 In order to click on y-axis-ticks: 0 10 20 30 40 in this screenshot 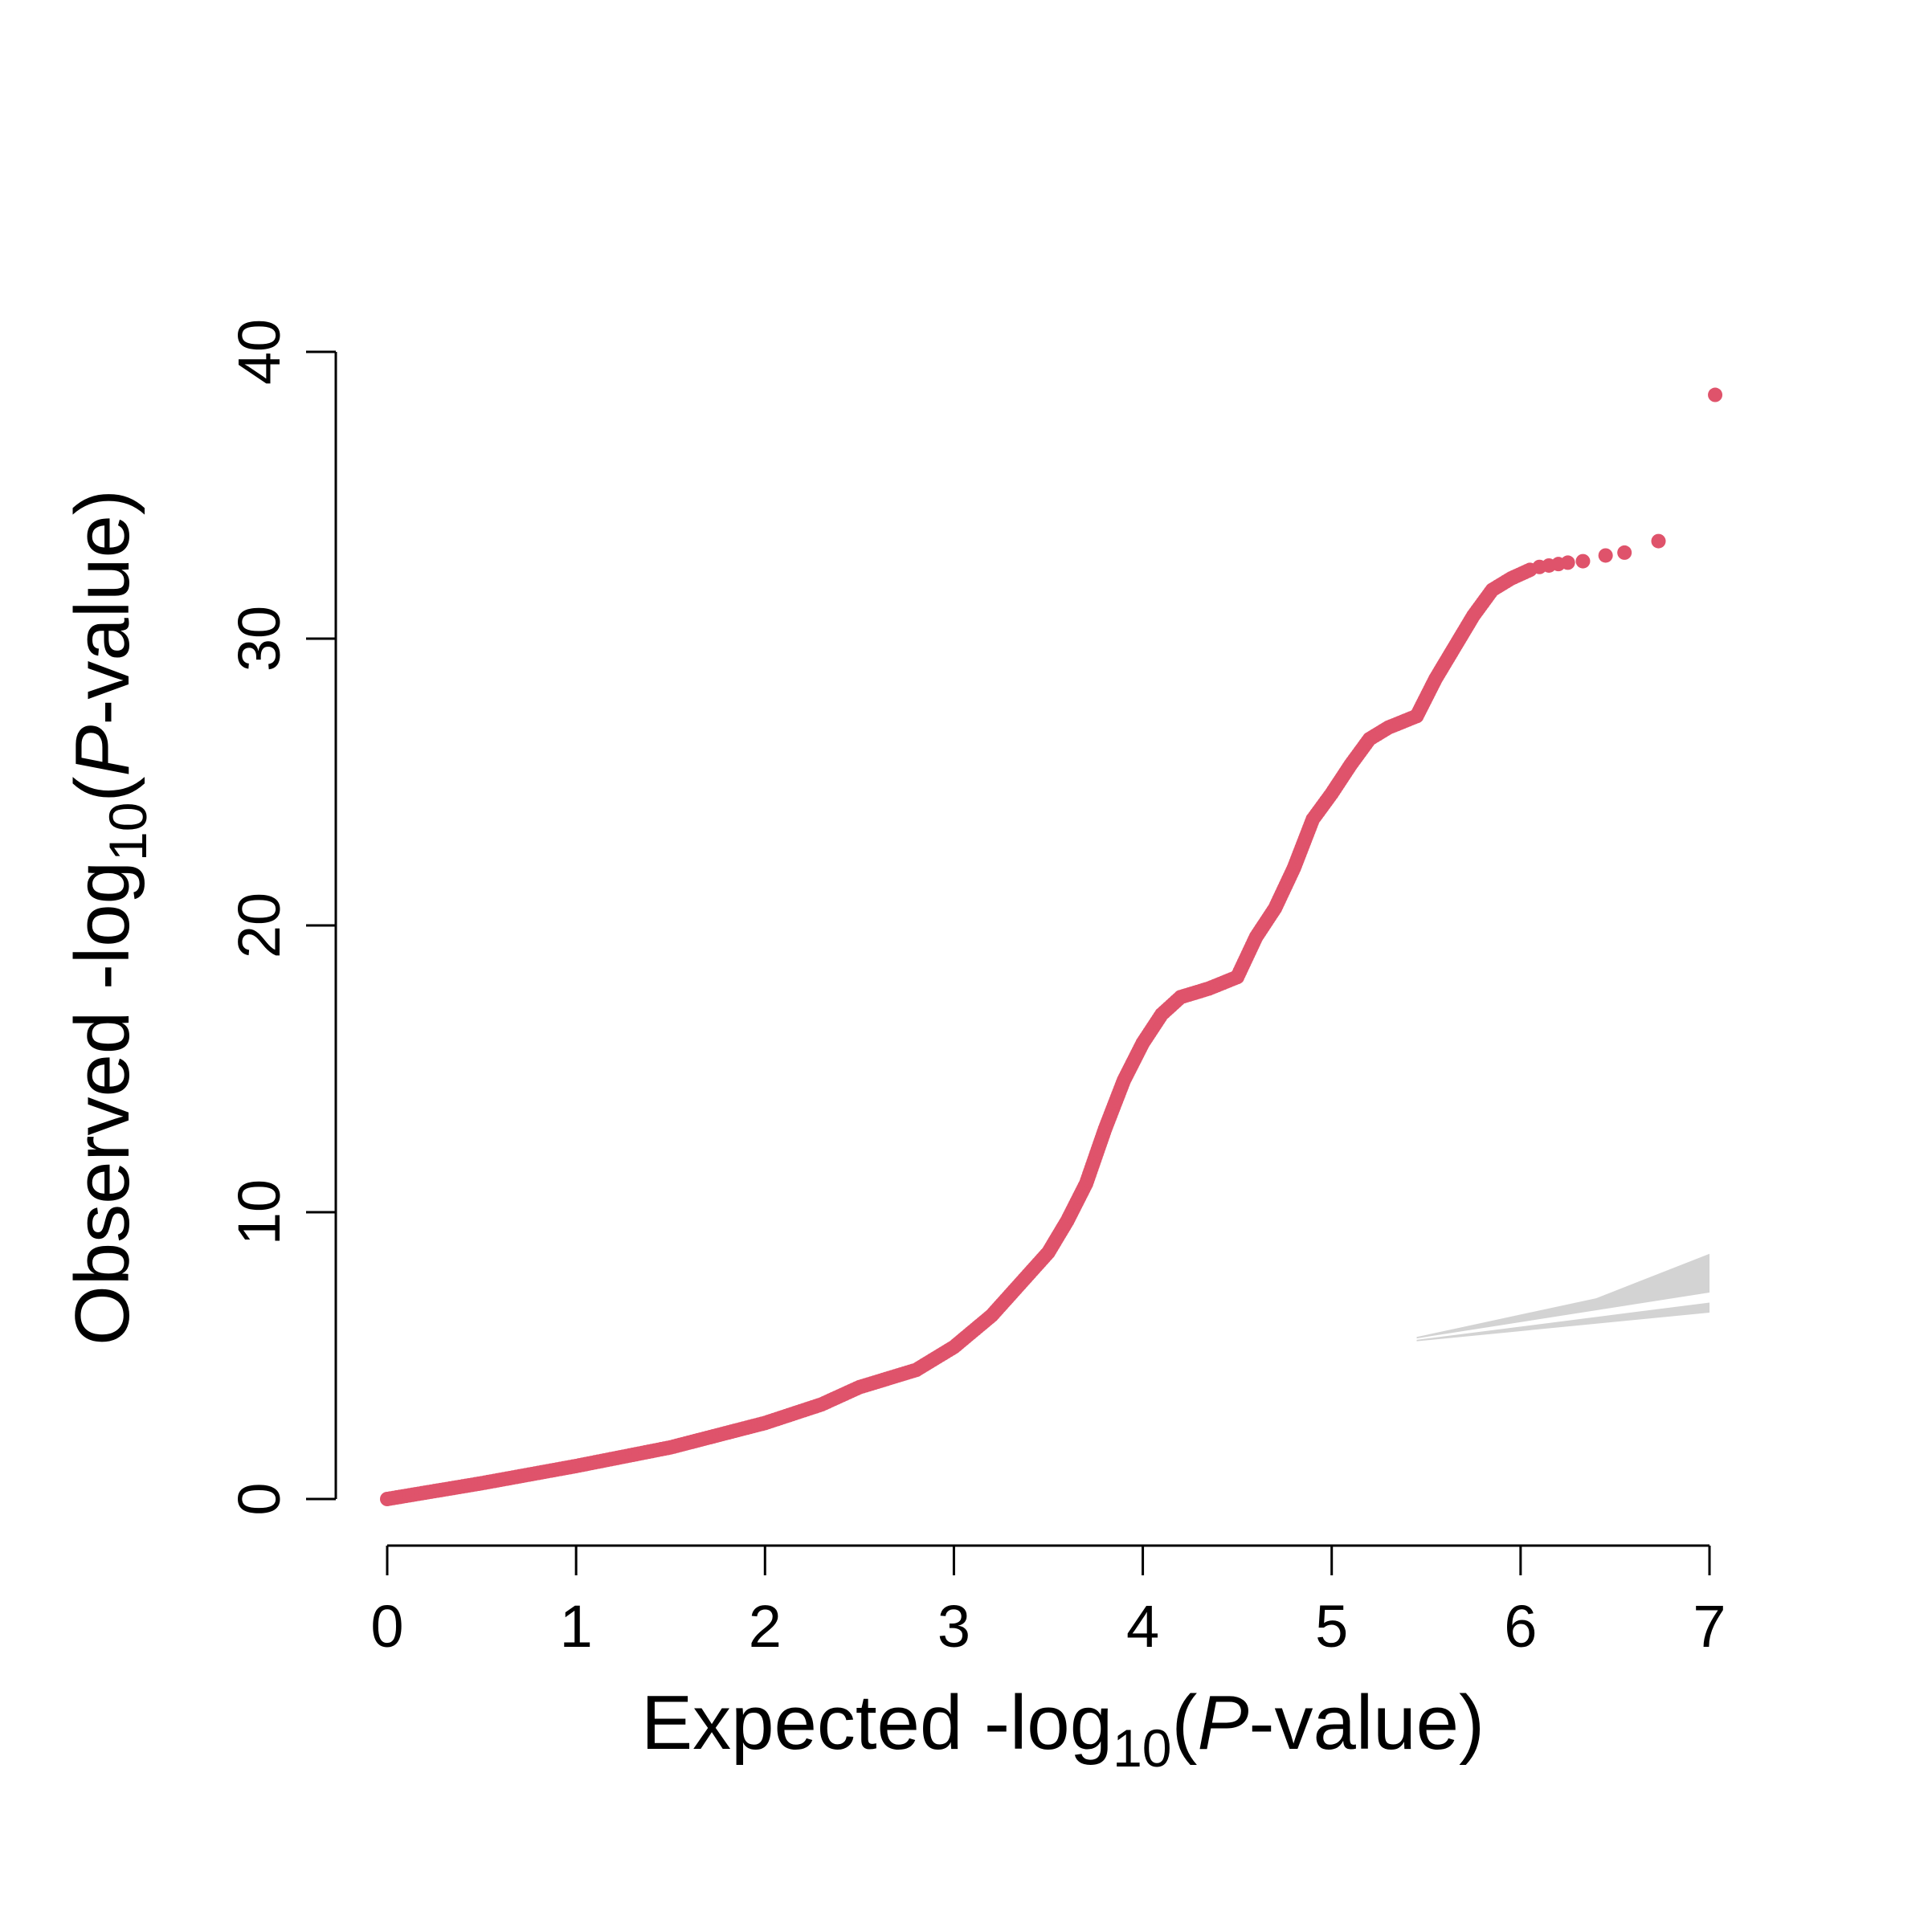, I will do `click(281, 917)`.